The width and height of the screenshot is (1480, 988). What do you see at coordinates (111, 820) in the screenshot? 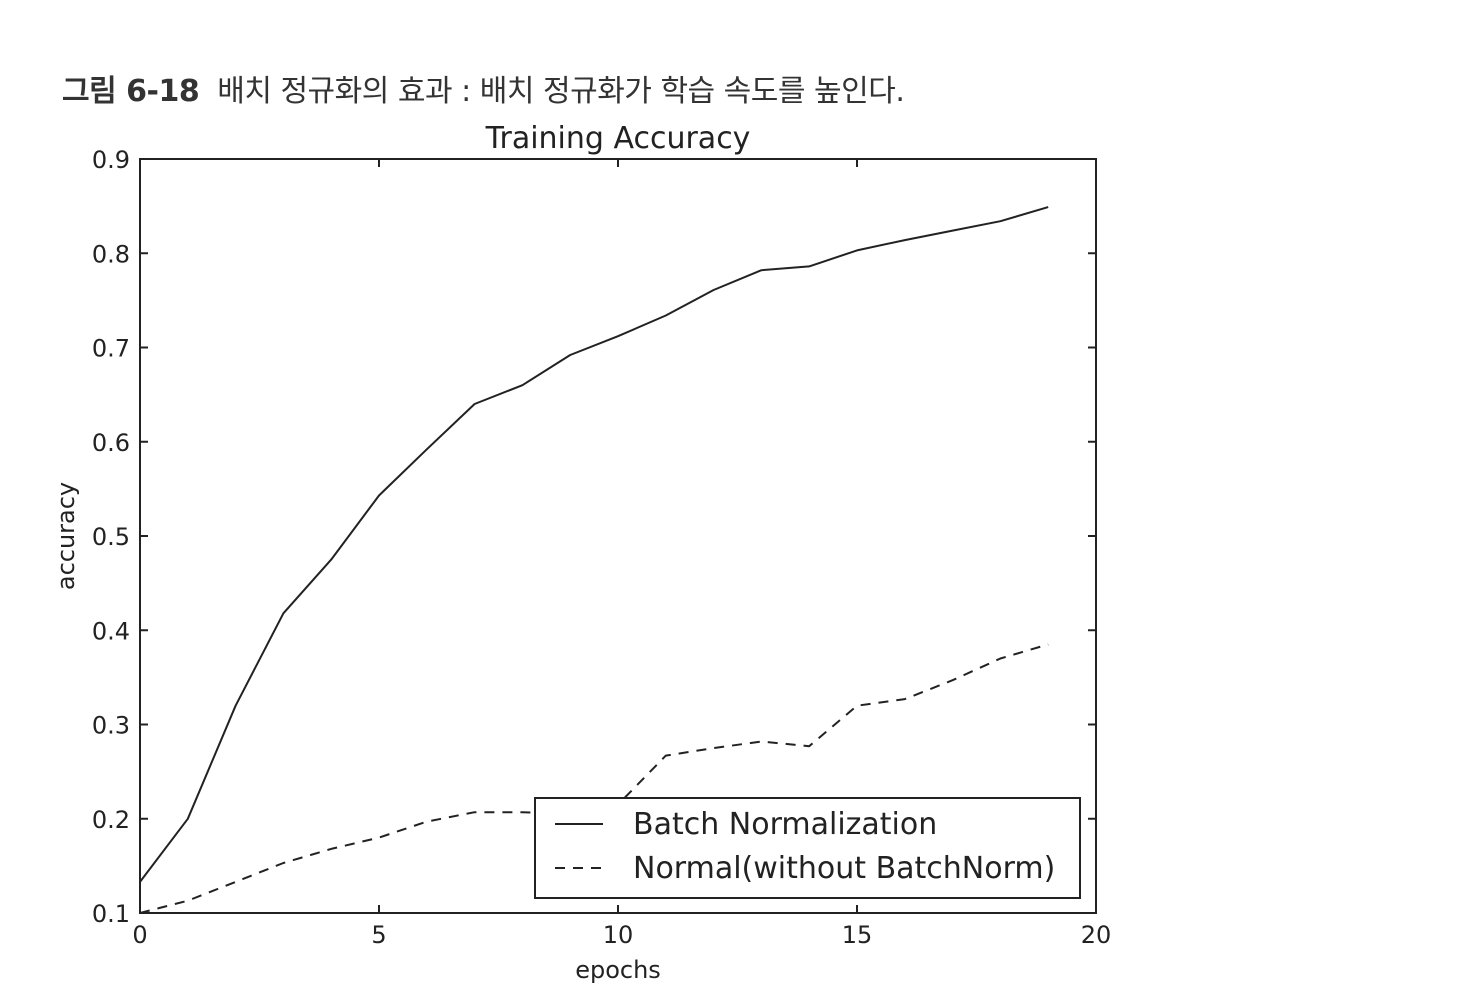
I see `y-tick-label: 0.2` at bounding box center [111, 820].